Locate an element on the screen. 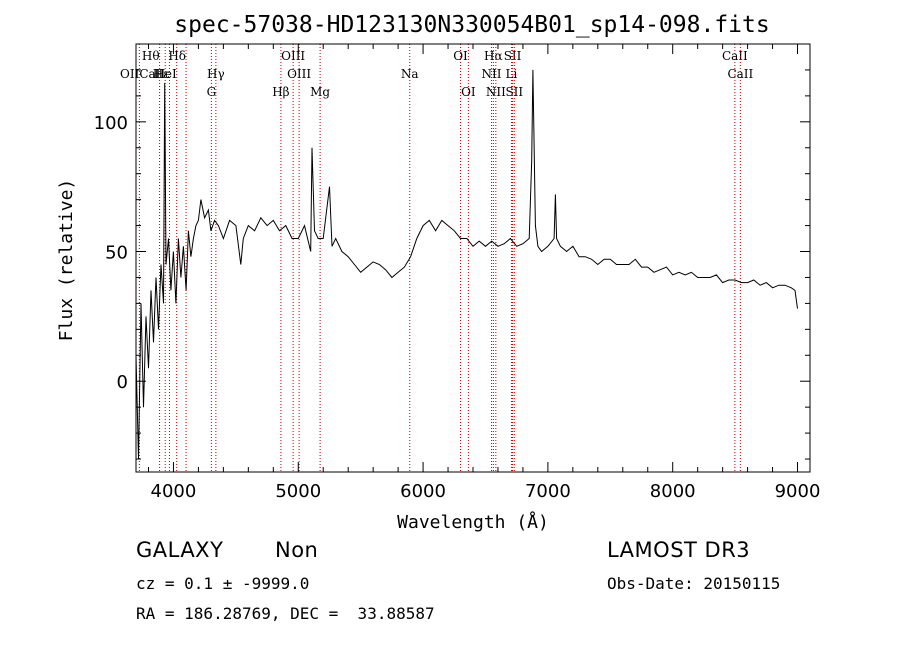 The height and width of the screenshot is (649, 900). observation-date: Obs-Date: 20150115 is located at coordinates (694, 583).